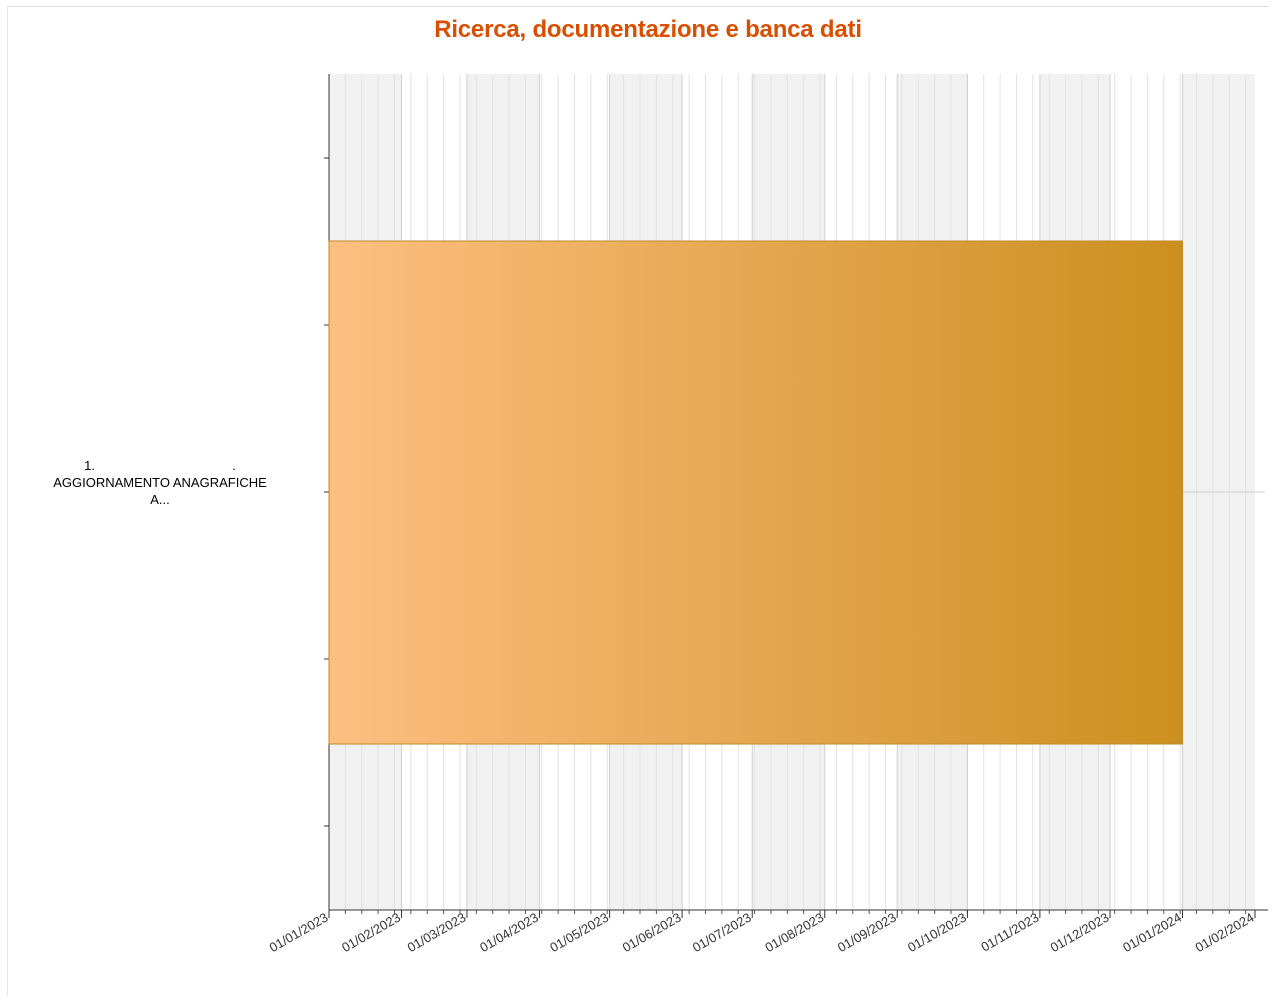 The image size is (1276, 1001). Describe the element at coordinates (652, 933) in the screenshot. I see `x-tick-label: 01/06/2023` at that location.